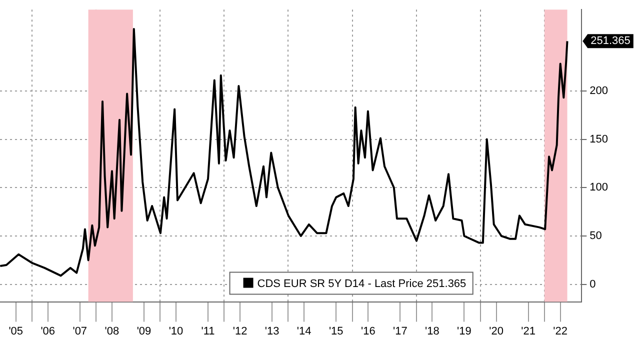 The width and height of the screenshot is (641, 343). Describe the element at coordinates (272, 331) in the screenshot. I see `x-tick-label: '13` at that location.